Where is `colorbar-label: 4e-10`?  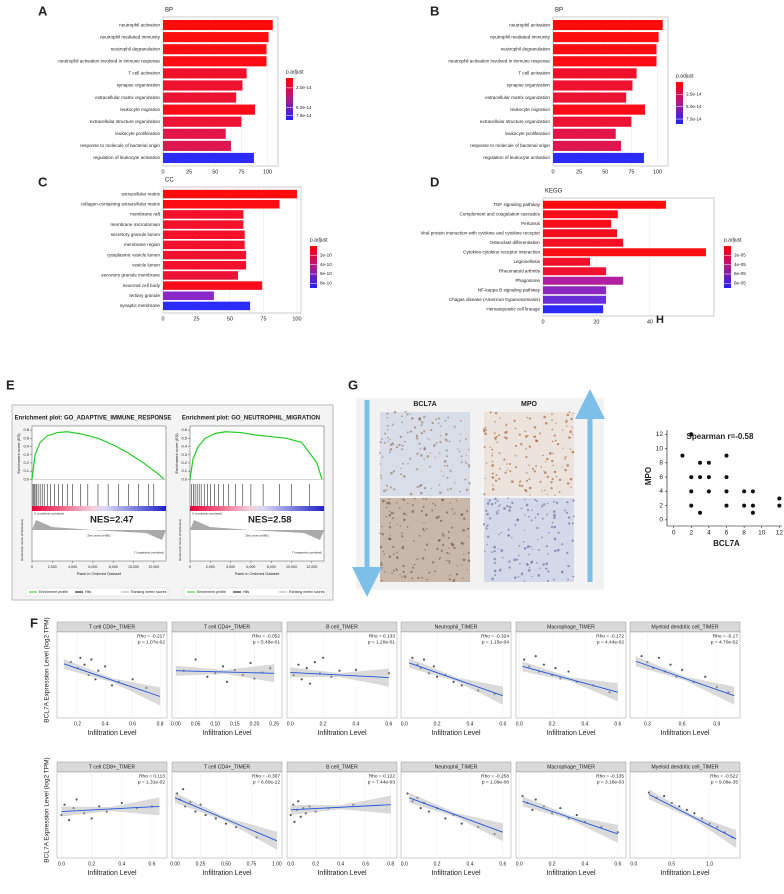 colorbar-label: 4e-10 is located at coordinates (326, 264).